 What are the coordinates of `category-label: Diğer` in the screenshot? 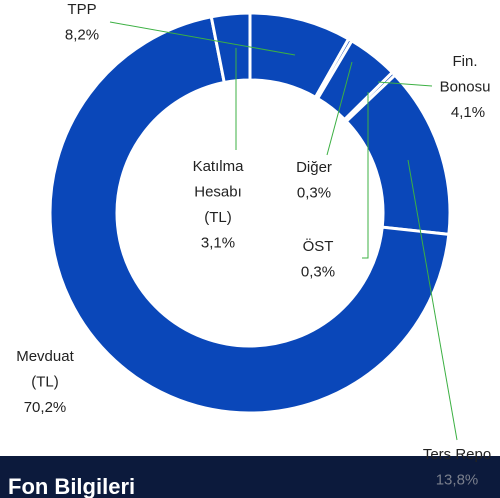 It's located at (314, 167).